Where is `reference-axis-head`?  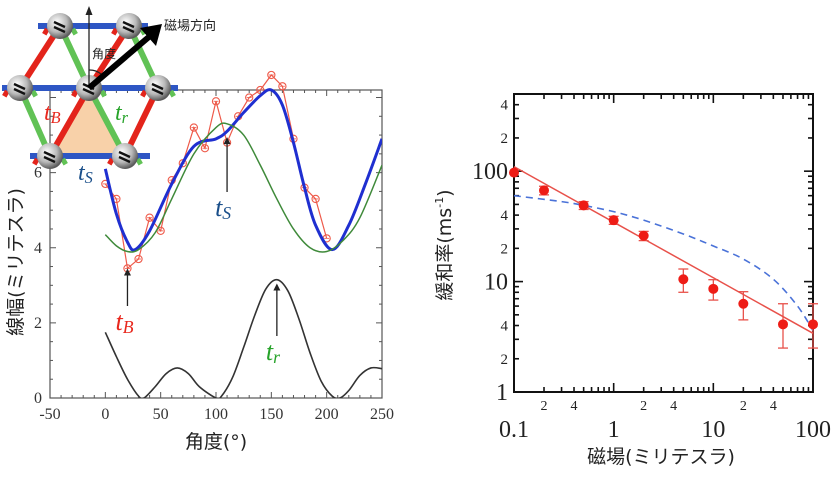 reference-axis-head is located at coordinates (89, 10).